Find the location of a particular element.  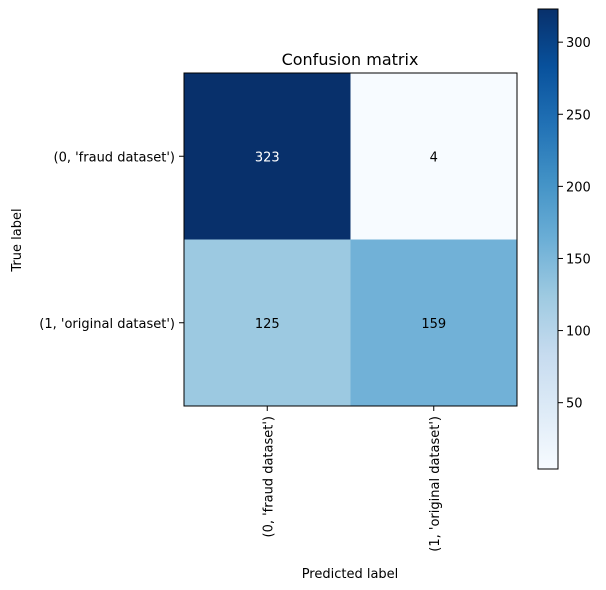

heatmap-cell-r0-c0 is located at coordinates (267, 156).